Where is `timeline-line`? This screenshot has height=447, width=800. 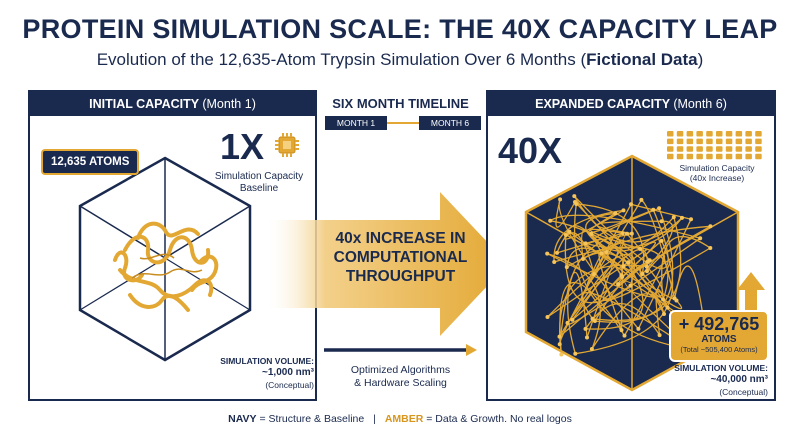
timeline-line is located at coordinates (403, 123).